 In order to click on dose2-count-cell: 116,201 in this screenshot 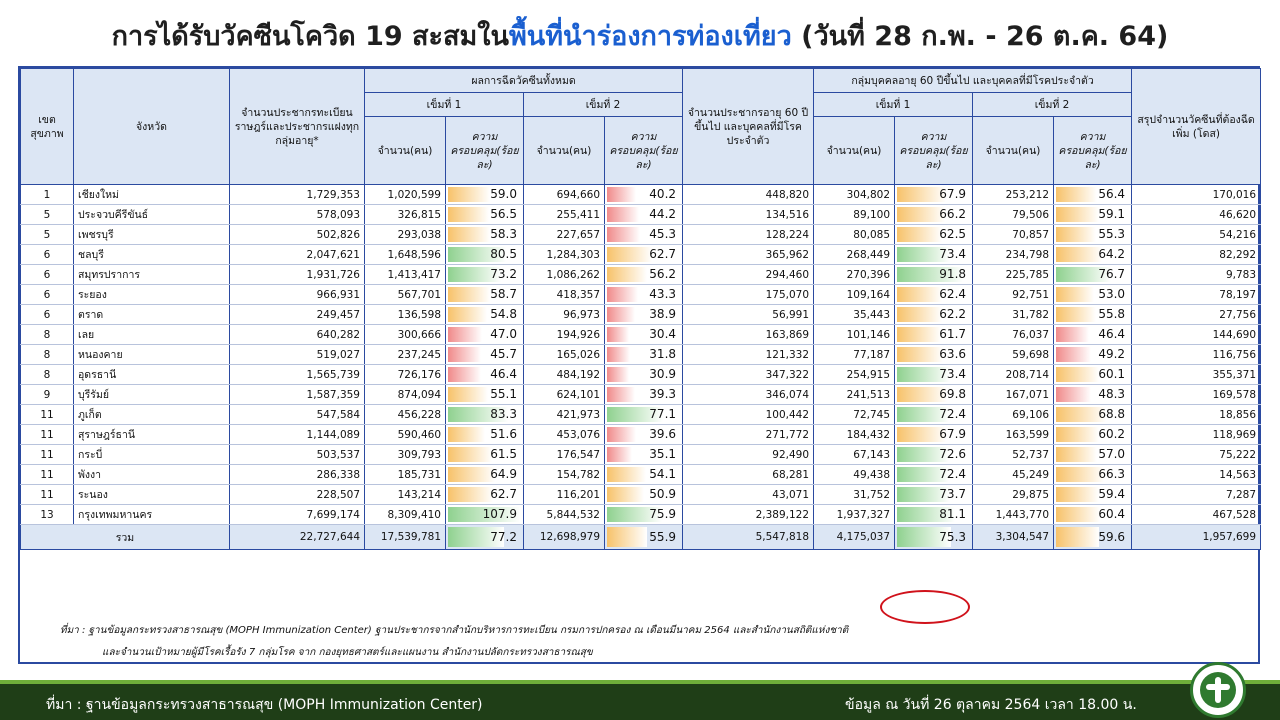, I will do `click(564, 494)`.